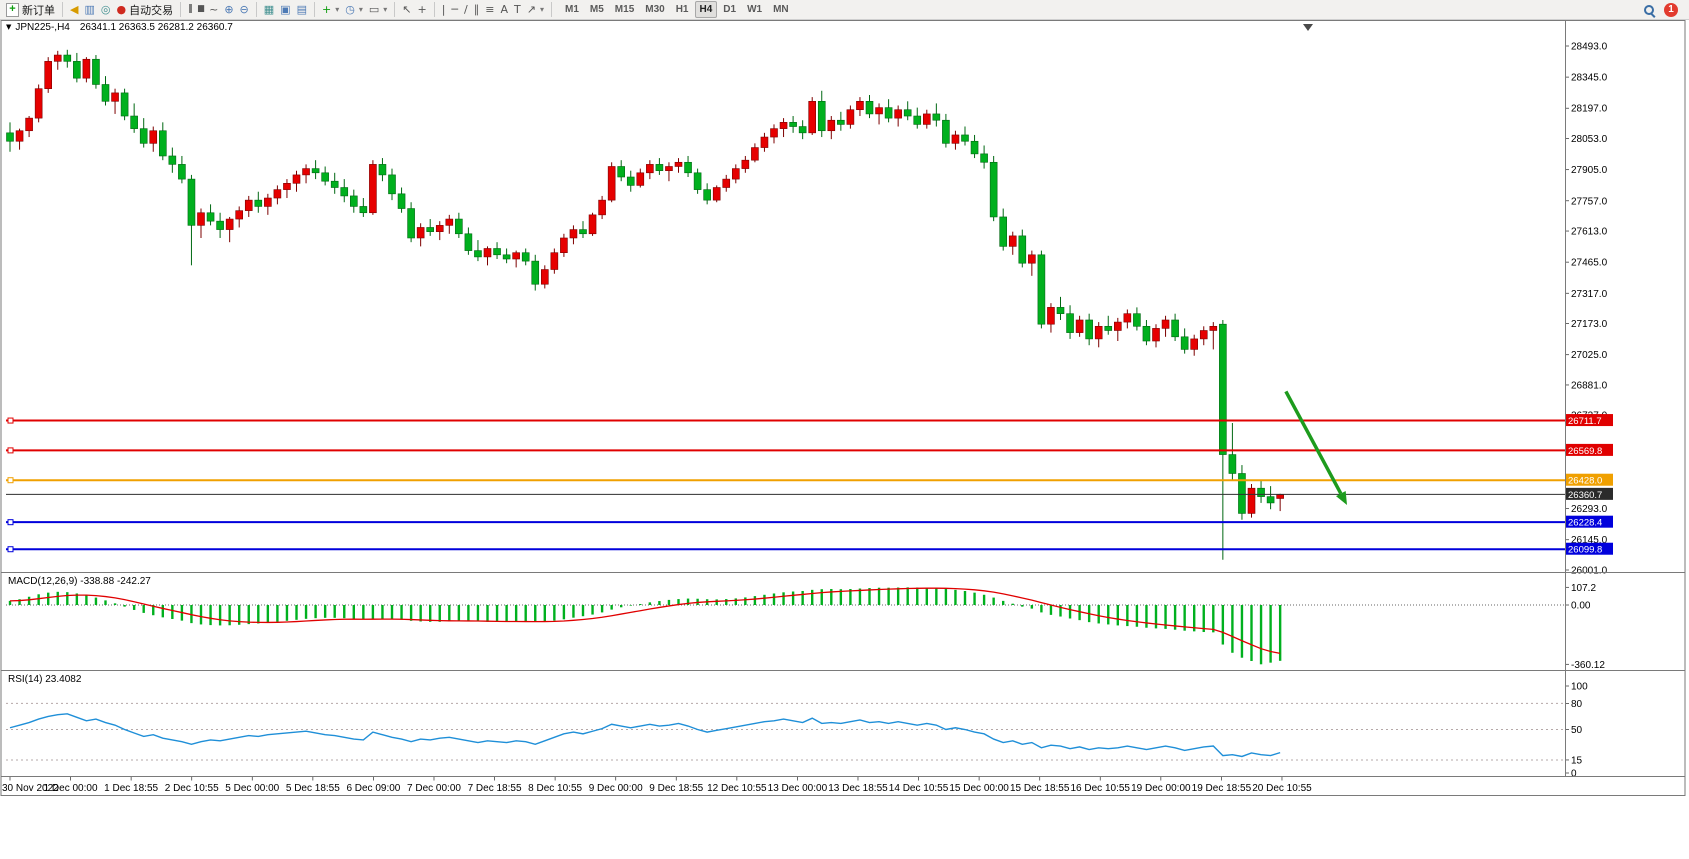 This screenshot has width=1689, height=859. Describe the element at coordinates (781, 9) in the screenshot. I see `timeframe-button-MN: MN` at that location.